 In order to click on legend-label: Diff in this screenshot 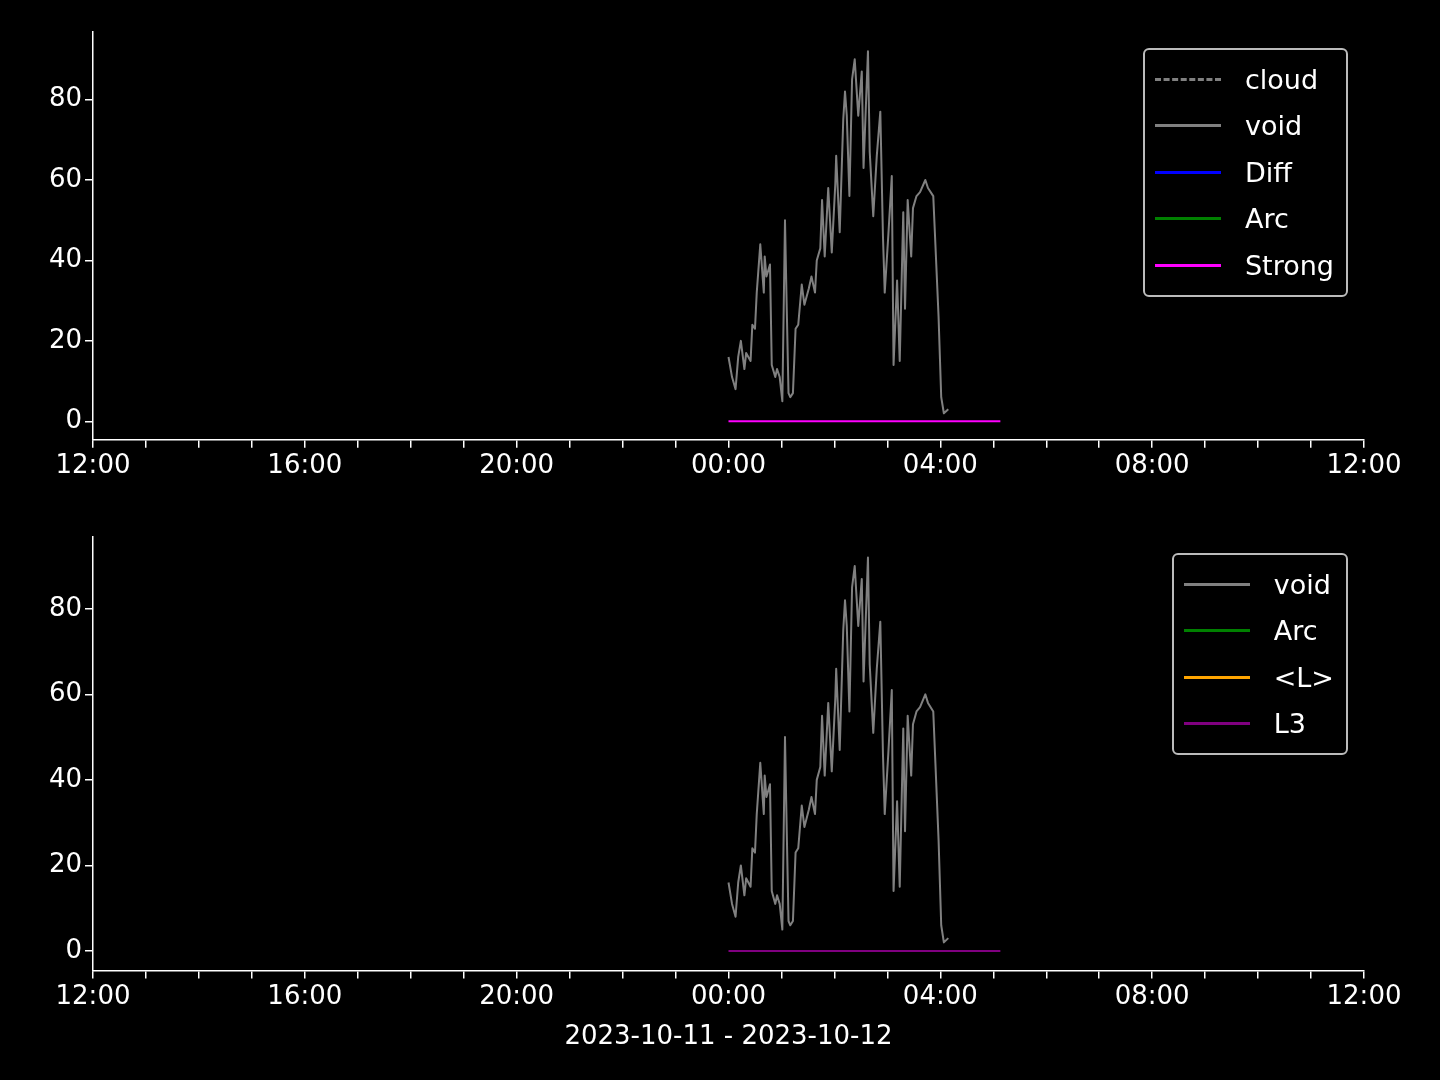, I will do `click(1268, 172)`.